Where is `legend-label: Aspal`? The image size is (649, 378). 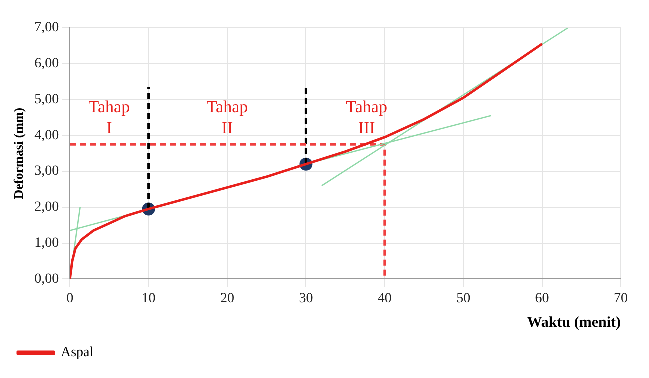
legend-label: Aspal is located at coordinates (77, 353).